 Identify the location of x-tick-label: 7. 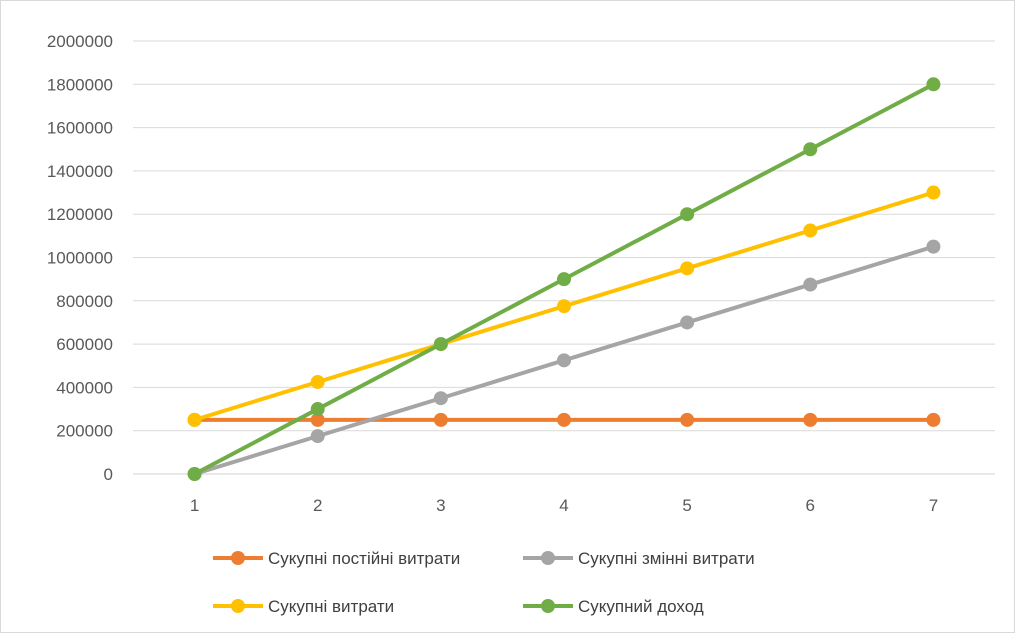
(933, 505).